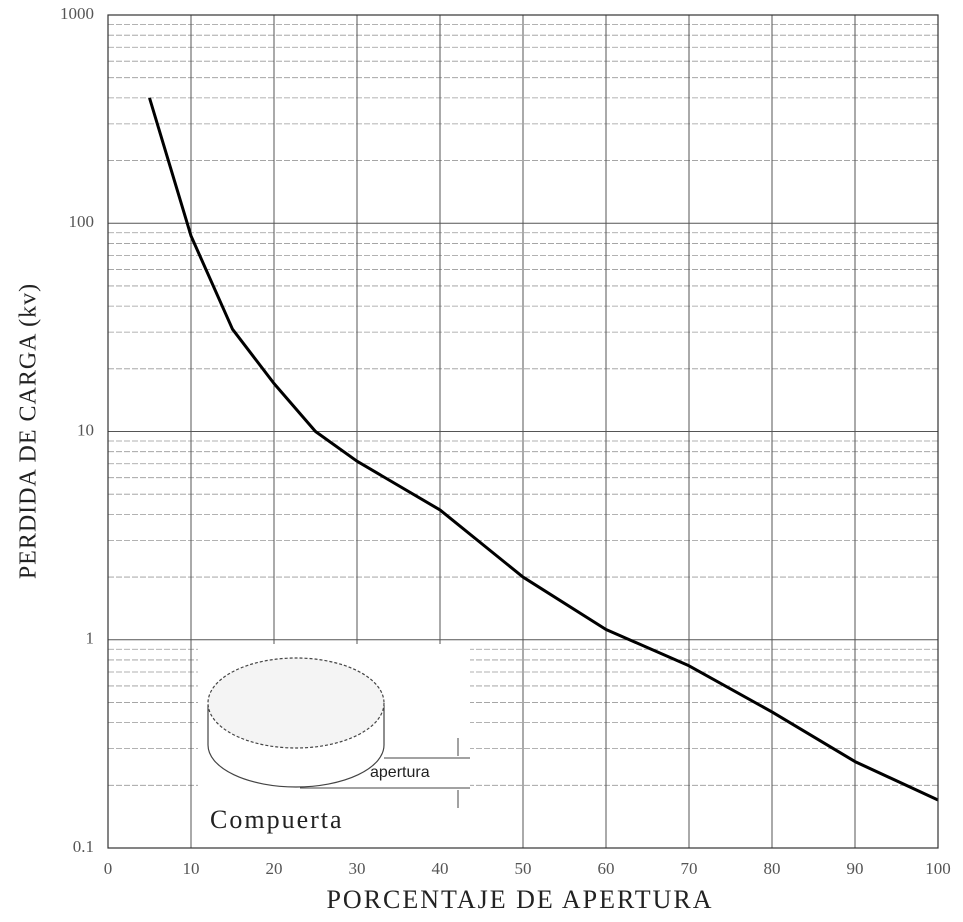 The height and width of the screenshot is (922, 963). What do you see at coordinates (689, 868) in the screenshot?
I see `x-tick-label: 70` at bounding box center [689, 868].